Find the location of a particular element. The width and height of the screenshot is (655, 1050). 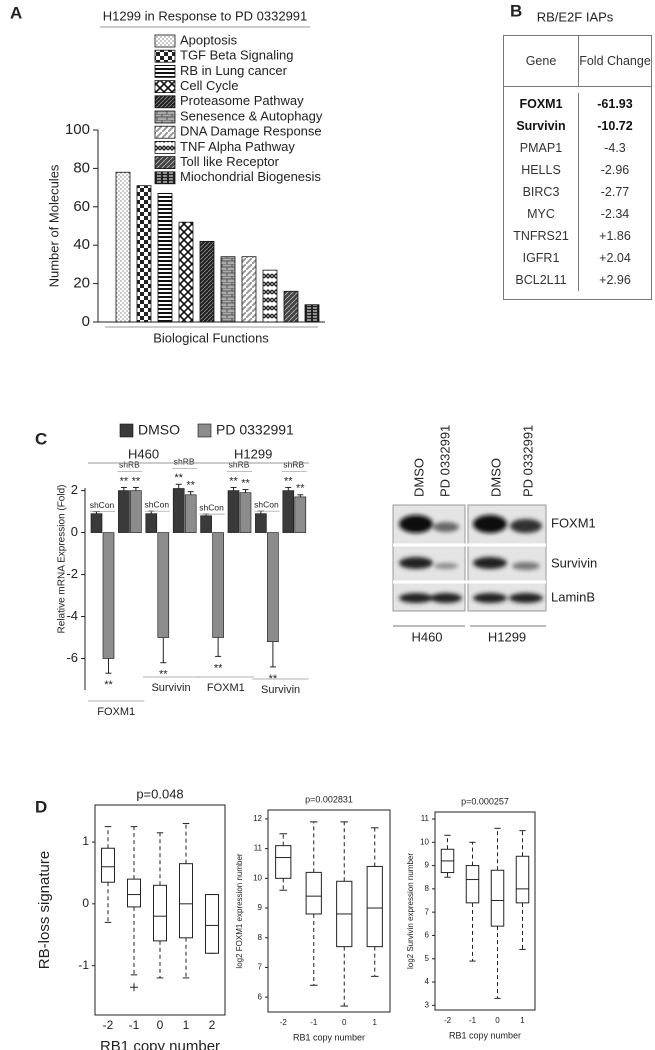

table-cell: +2.96 is located at coordinates (615, 280).